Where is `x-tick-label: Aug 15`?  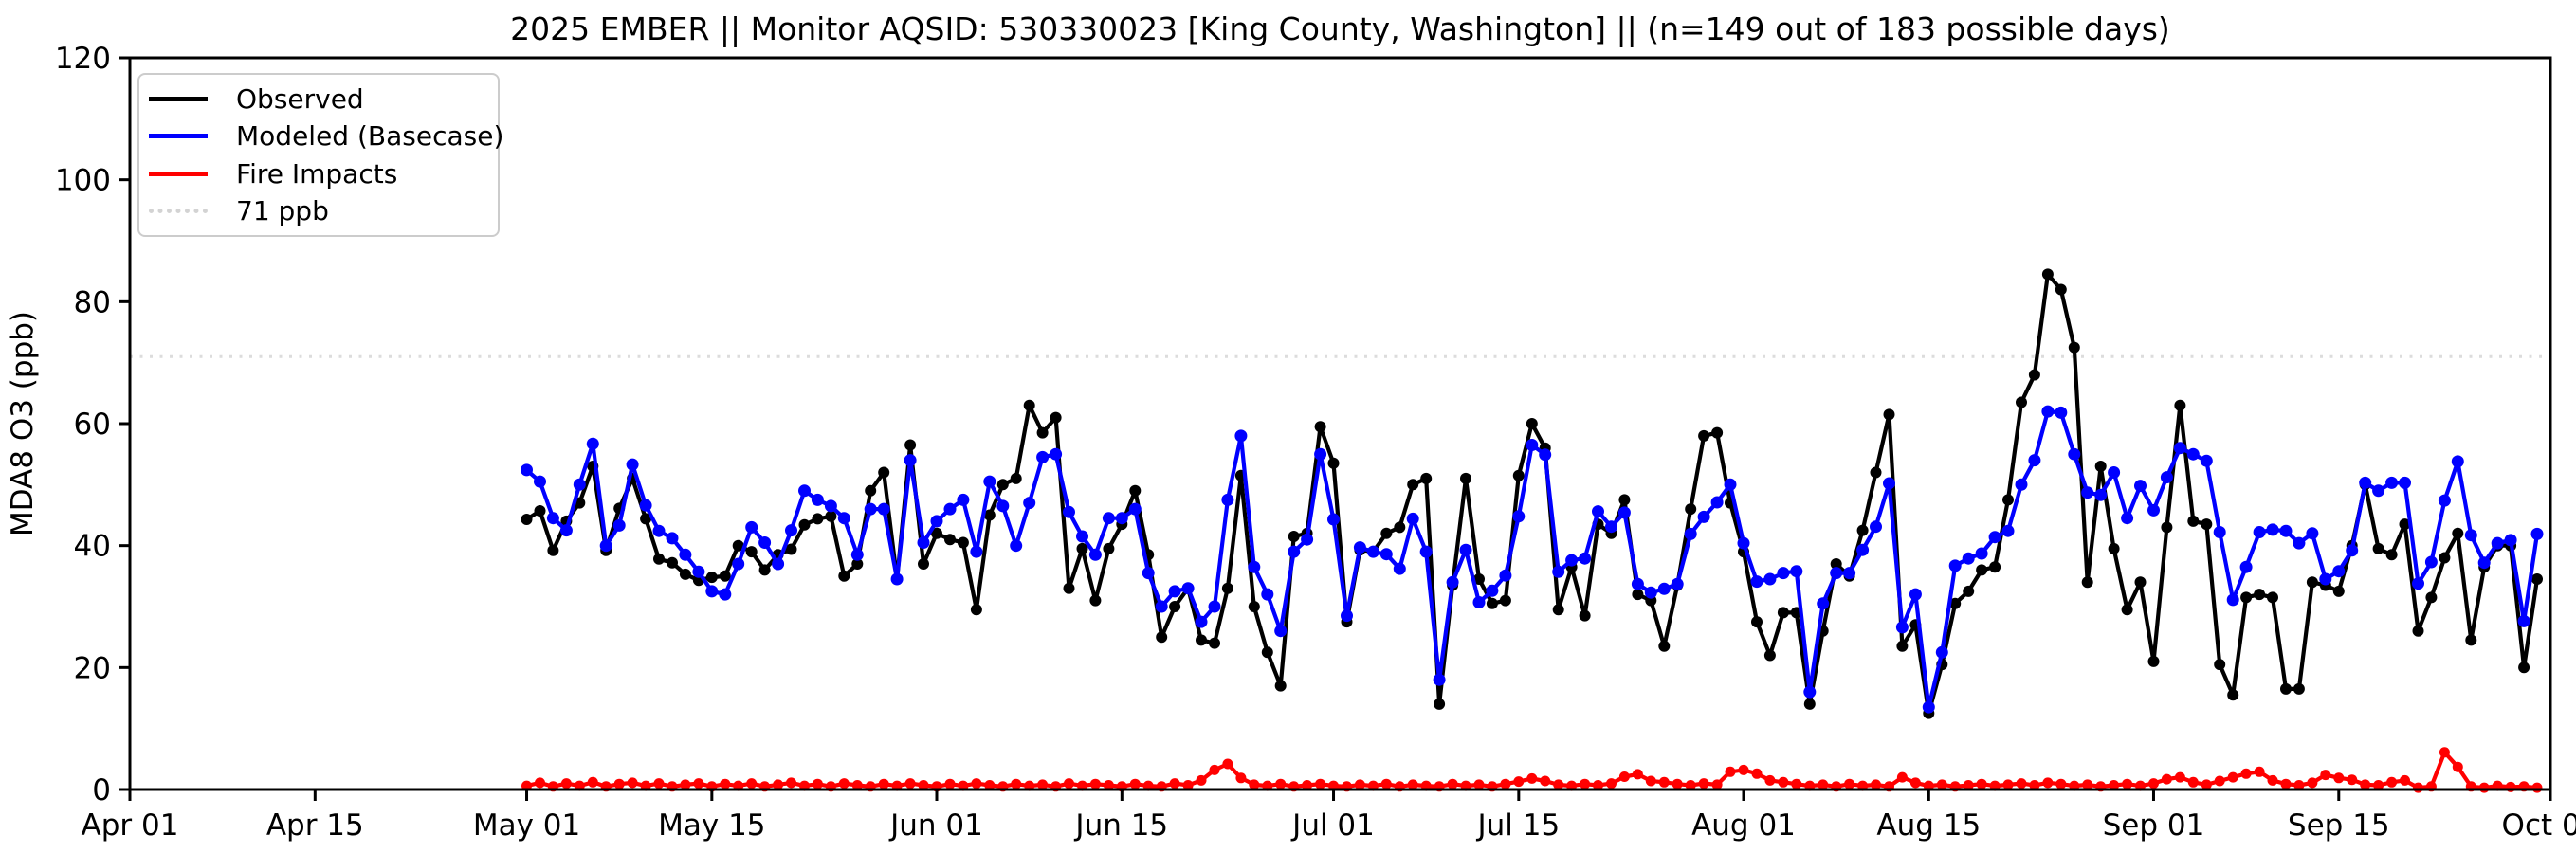
x-tick-label: Aug 15 is located at coordinates (1928, 825).